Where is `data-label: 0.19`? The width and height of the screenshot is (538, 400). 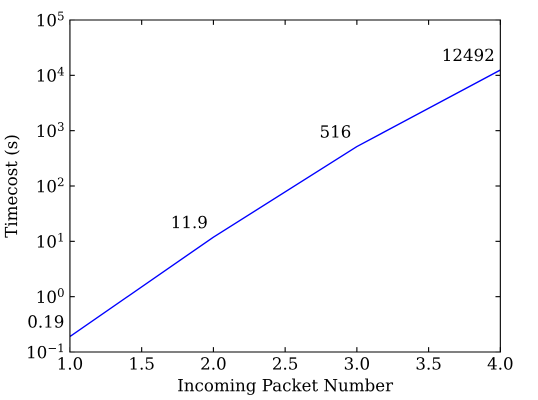
data-label: 0.19 is located at coordinates (46, 321).